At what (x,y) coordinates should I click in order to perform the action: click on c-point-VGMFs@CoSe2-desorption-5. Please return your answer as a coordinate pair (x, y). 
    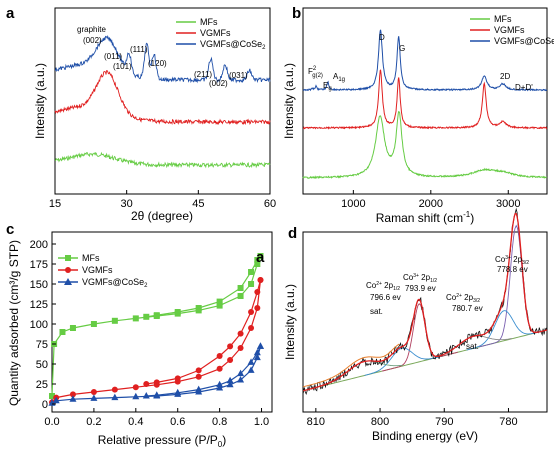
    Looking at the image, I should click on (220, 384).